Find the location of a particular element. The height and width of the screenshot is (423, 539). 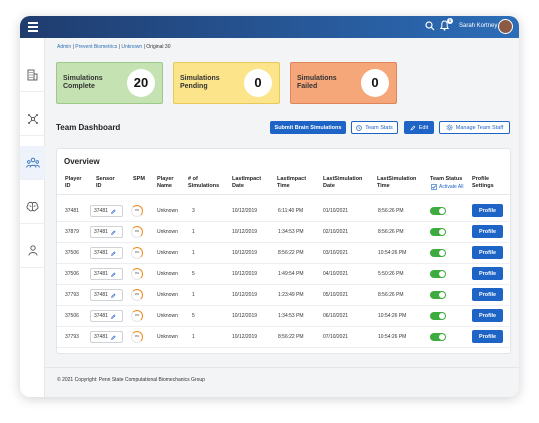

card-value: 0 is located at coordinates (258, 83).